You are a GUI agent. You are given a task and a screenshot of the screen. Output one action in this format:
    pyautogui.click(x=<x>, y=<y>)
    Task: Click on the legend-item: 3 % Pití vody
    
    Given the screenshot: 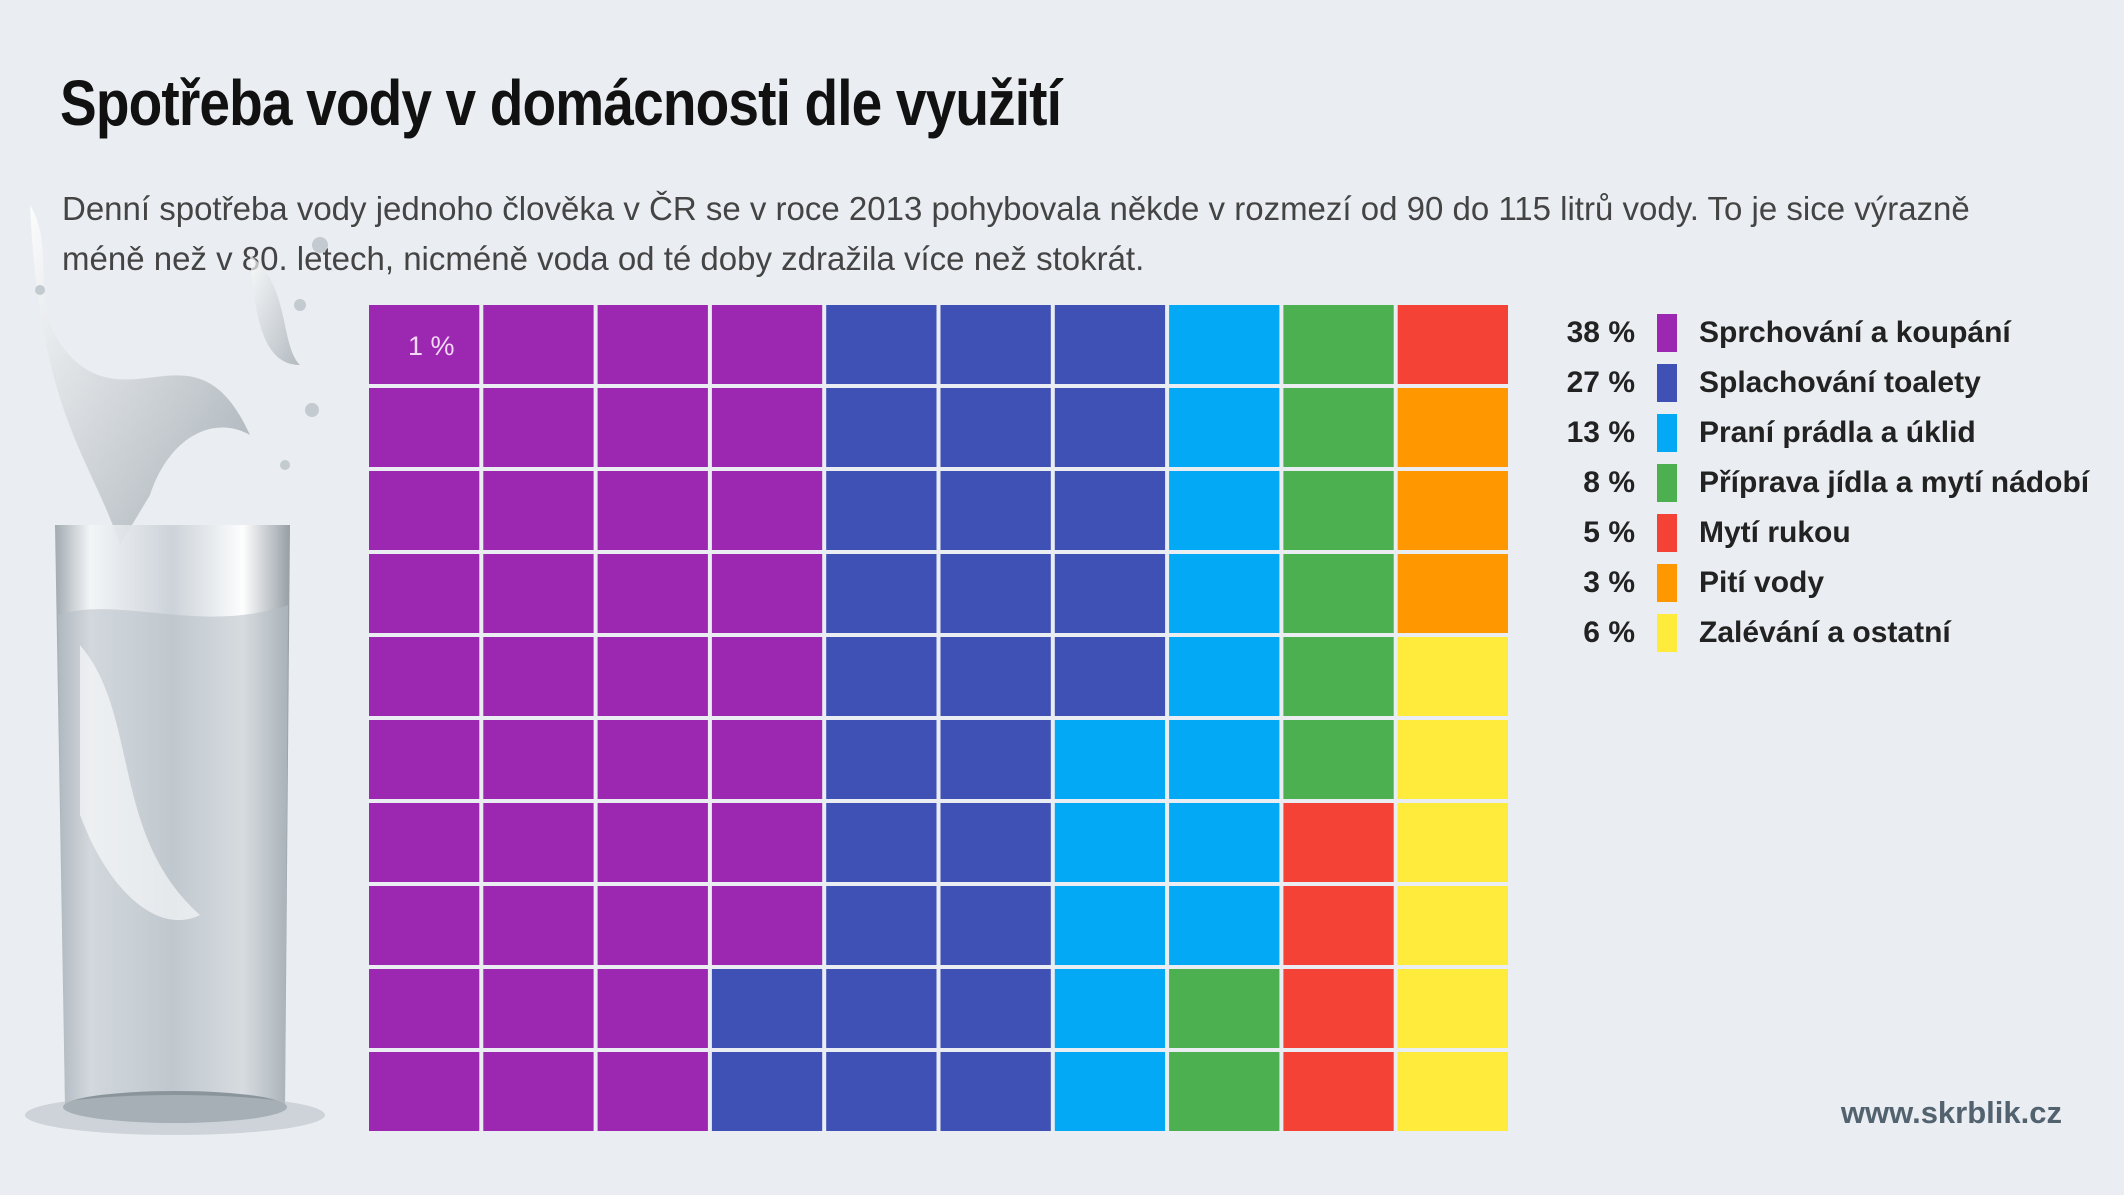 What is the action you would take?
    pyautogui.click(x=1820, y=583)
    